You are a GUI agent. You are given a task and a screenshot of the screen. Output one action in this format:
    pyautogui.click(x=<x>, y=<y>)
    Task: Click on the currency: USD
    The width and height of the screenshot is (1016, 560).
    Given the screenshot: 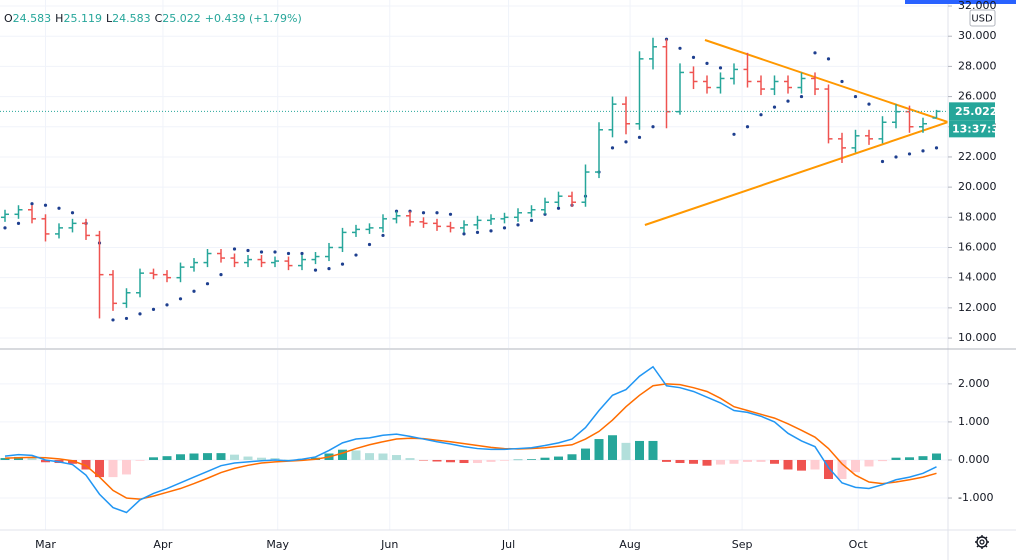 What is the action you would take?
    pyautogui.click(x=982, y=19)
    